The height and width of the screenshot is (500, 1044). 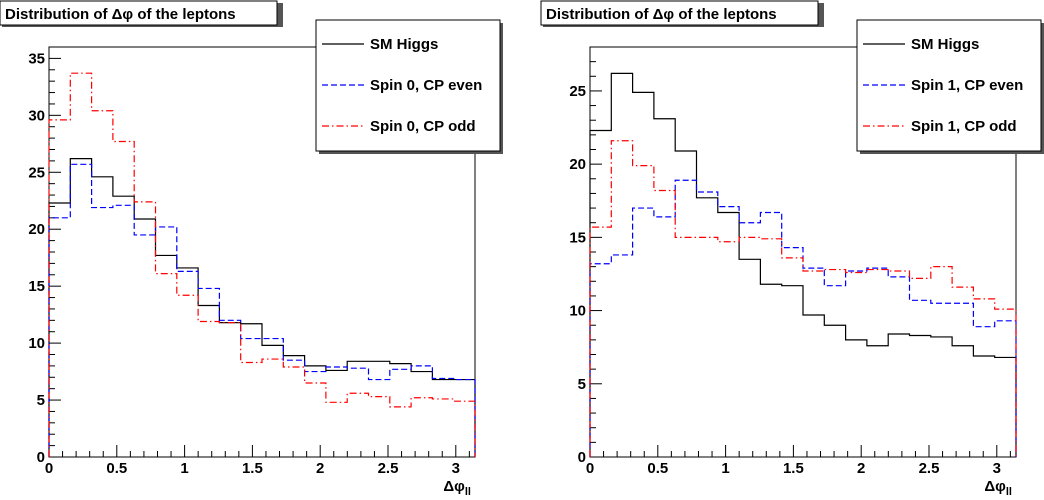 What do you see at coordinates (964, 126) in the screenshot?
I see `legend-label: Spin 1, CP odd` at bounding box center [964, 126].